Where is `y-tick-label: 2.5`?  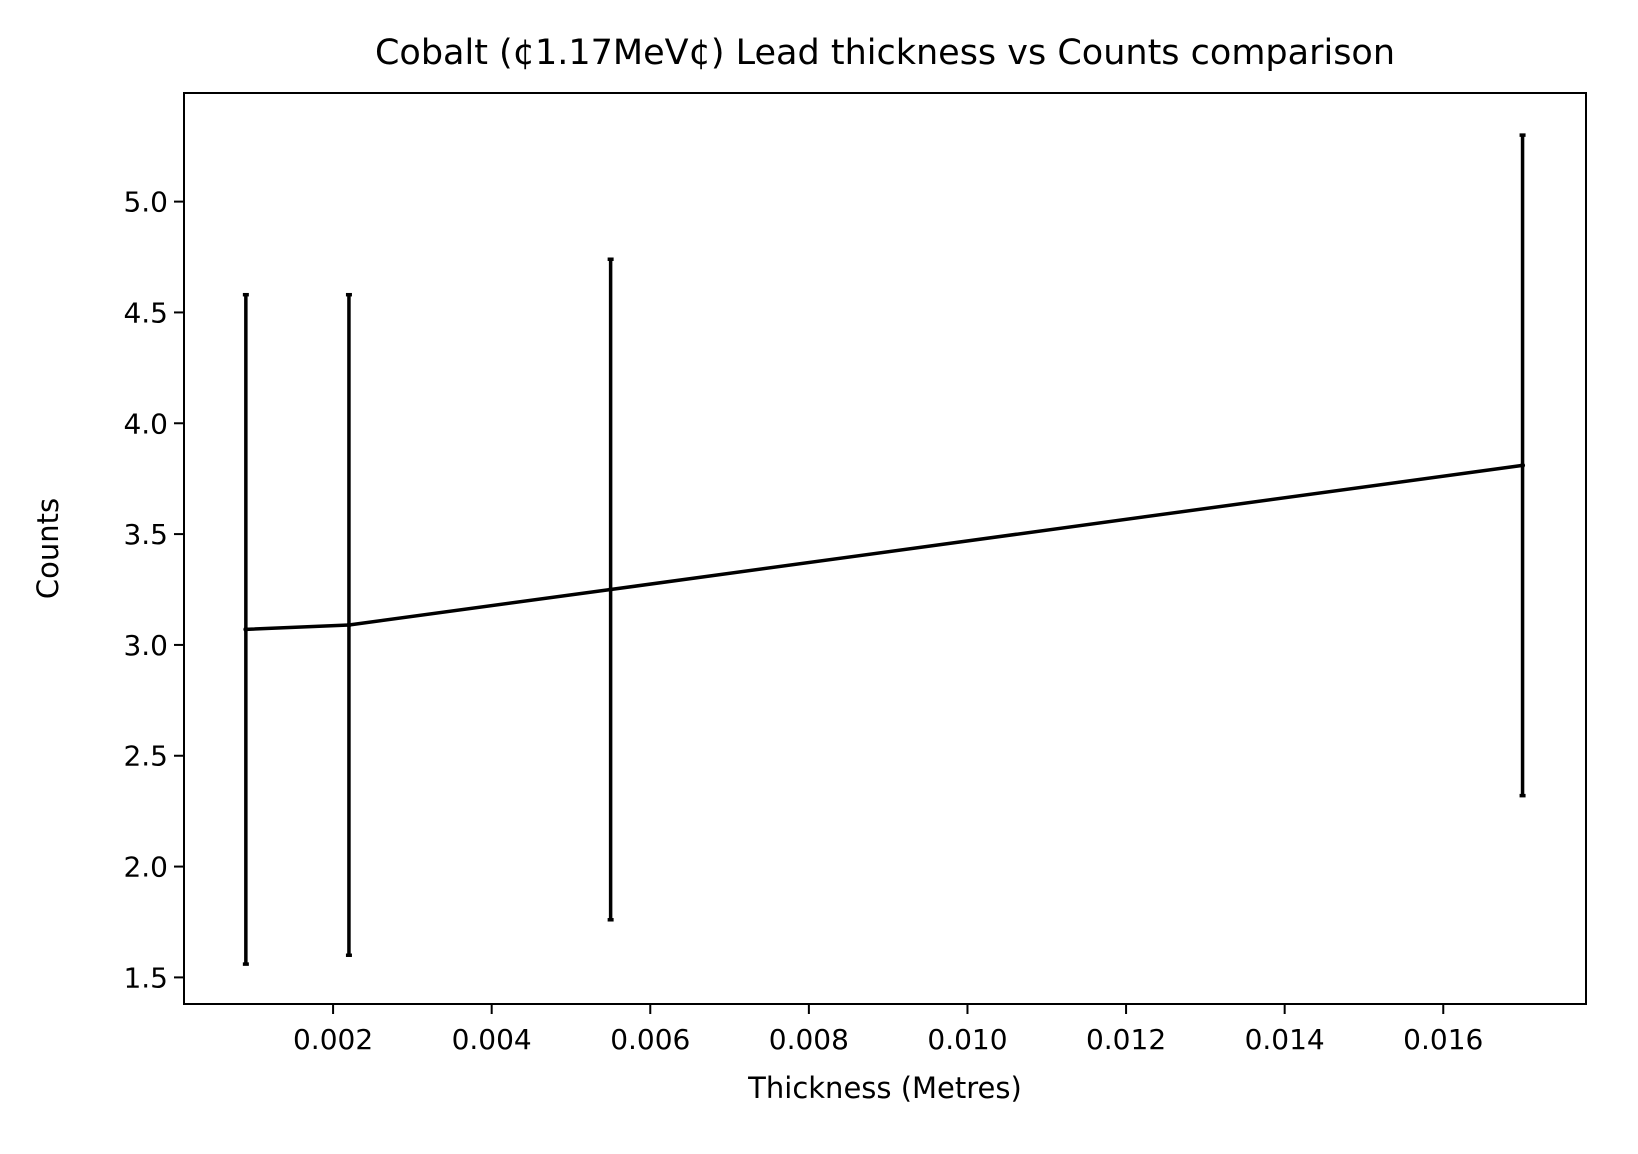
y-tick-label: 2.5 is located at coordinates (145, 756).